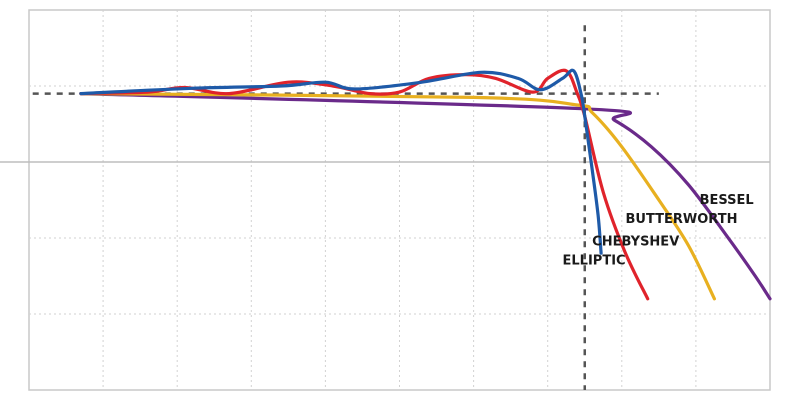 This screenshot has width=794, height=398. What do you see at coordinates (727, 200) in the screenshot?
I see `label-bessel: BESSEL` at bounding box center [727, 200].